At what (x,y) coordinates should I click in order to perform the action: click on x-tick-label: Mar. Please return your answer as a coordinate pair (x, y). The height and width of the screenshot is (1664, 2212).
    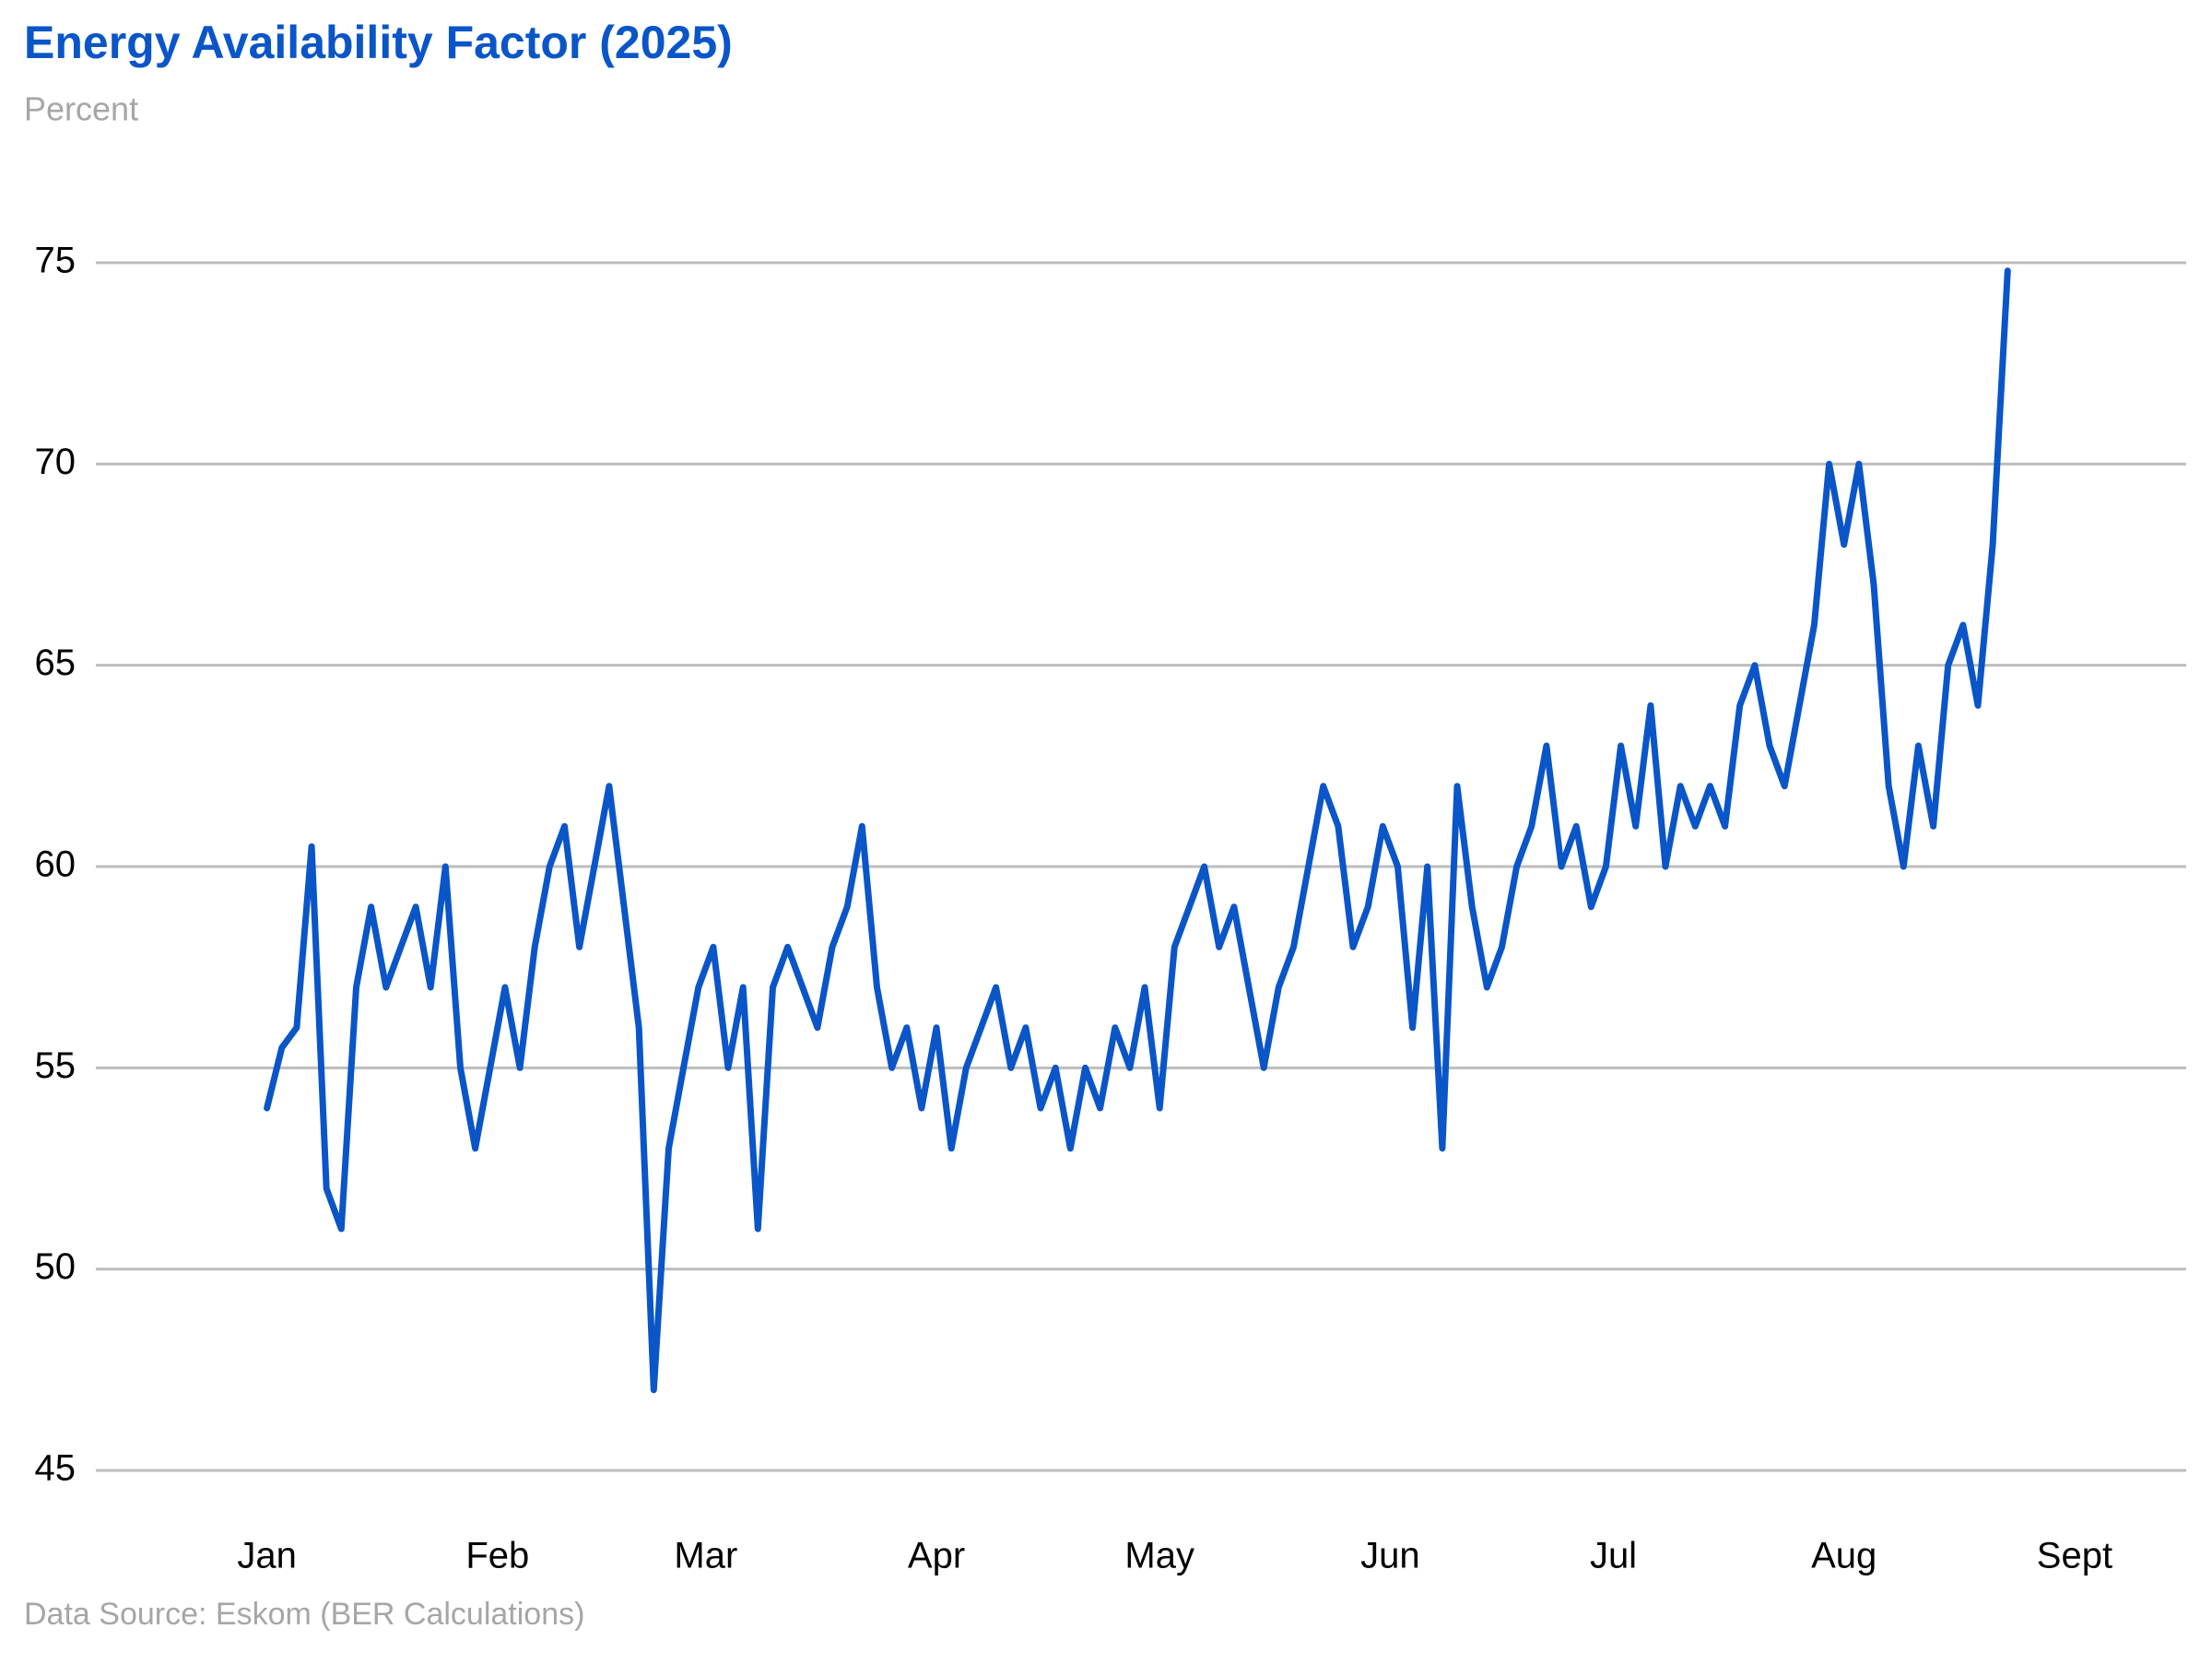
    Looking at the image, I should click on (705, 1556).